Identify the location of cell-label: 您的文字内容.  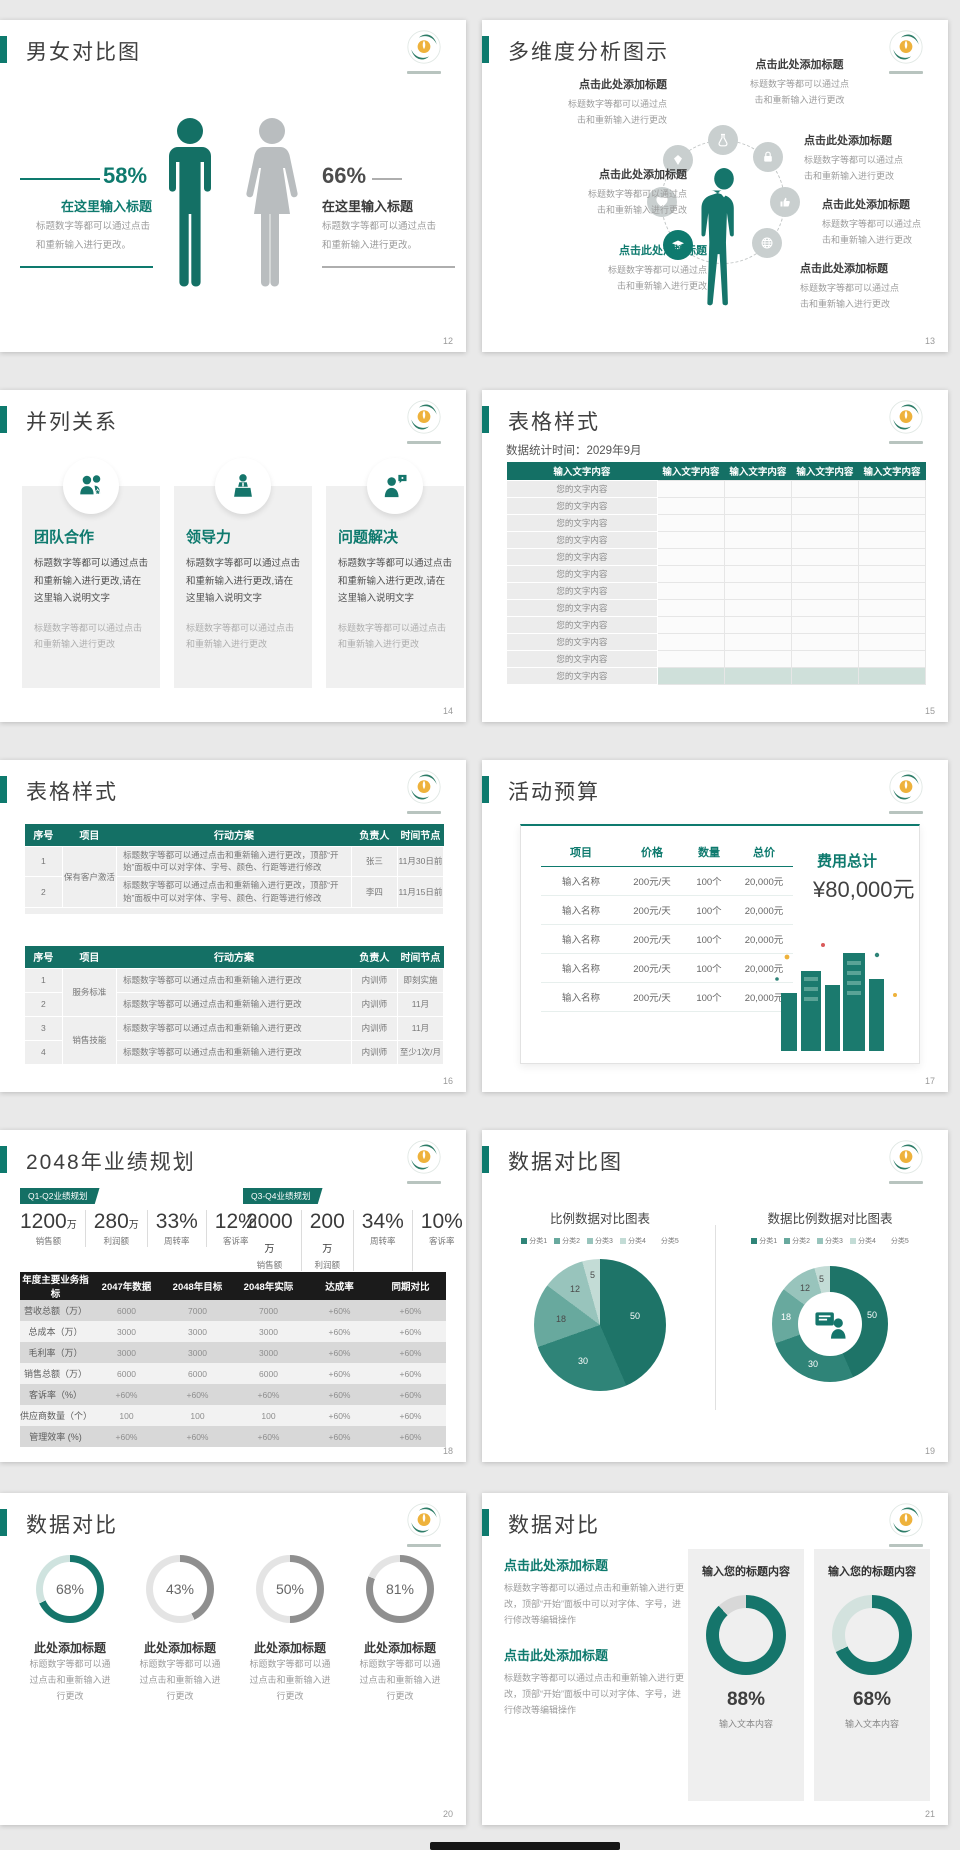
(582, 675).